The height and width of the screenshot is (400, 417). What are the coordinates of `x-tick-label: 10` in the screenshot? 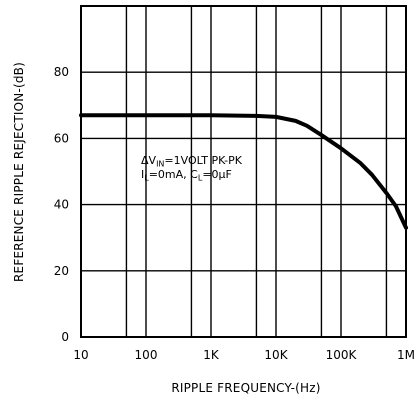 It's located at (80, 355).